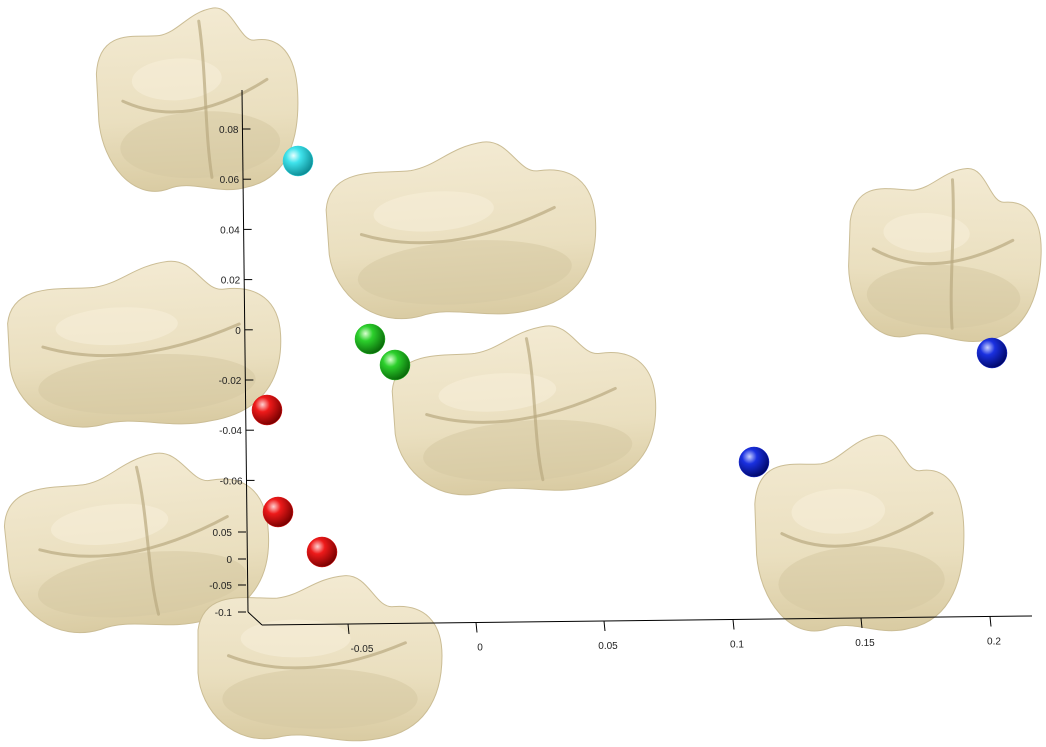 The height and width of the screenshot is (747, 1046). What do you see at coordinates (230, 381) in the screenshot?
I see `z-tick-label: -0.02` at bounding box center [230, 381].